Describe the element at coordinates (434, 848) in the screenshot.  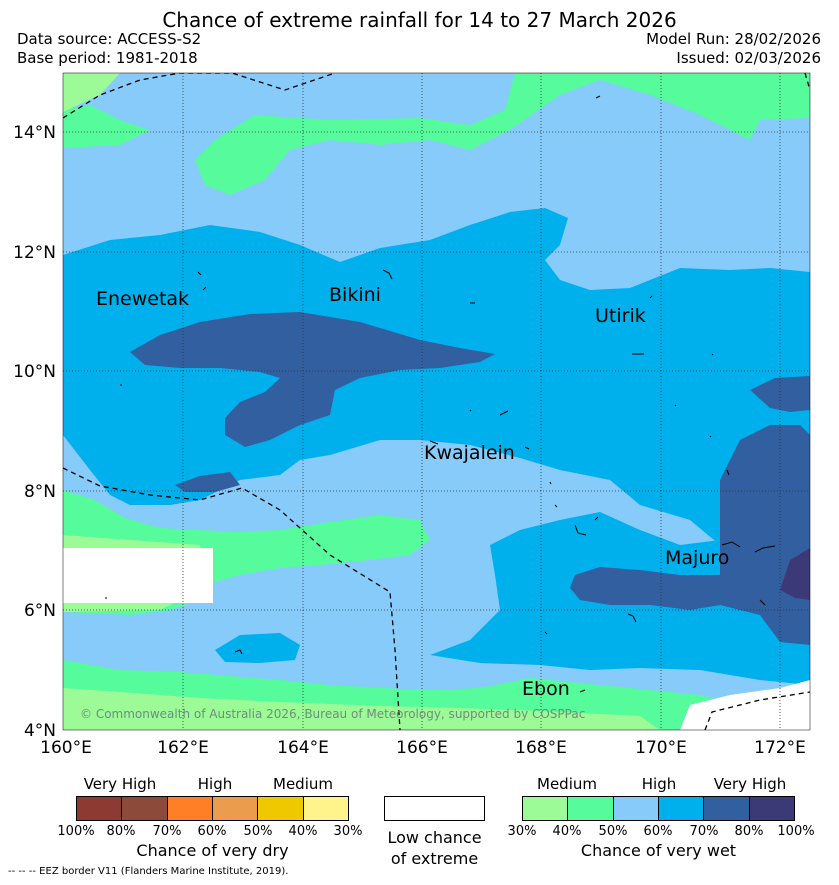
I see `legend-caption-low: Low chance of extreme` at that location.